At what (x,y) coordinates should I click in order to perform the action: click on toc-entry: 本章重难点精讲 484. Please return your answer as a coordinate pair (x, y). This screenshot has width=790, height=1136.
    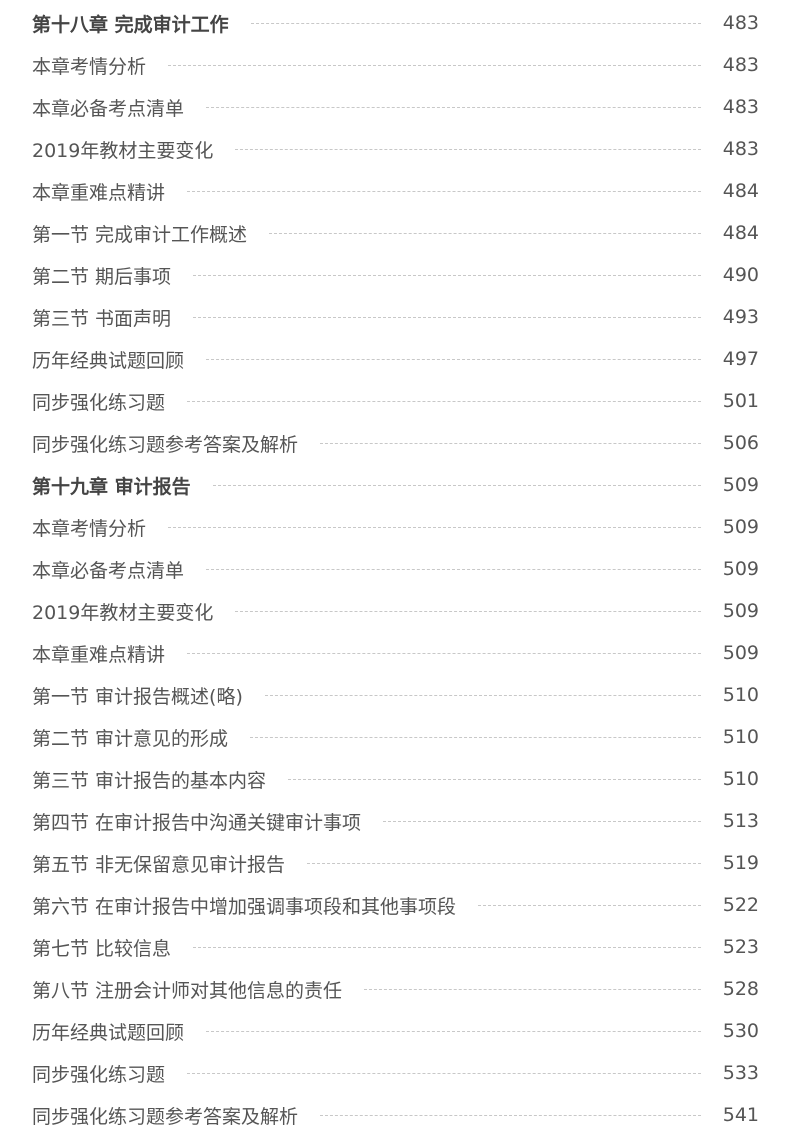
    Looking at the image, I should click on (395, 191).